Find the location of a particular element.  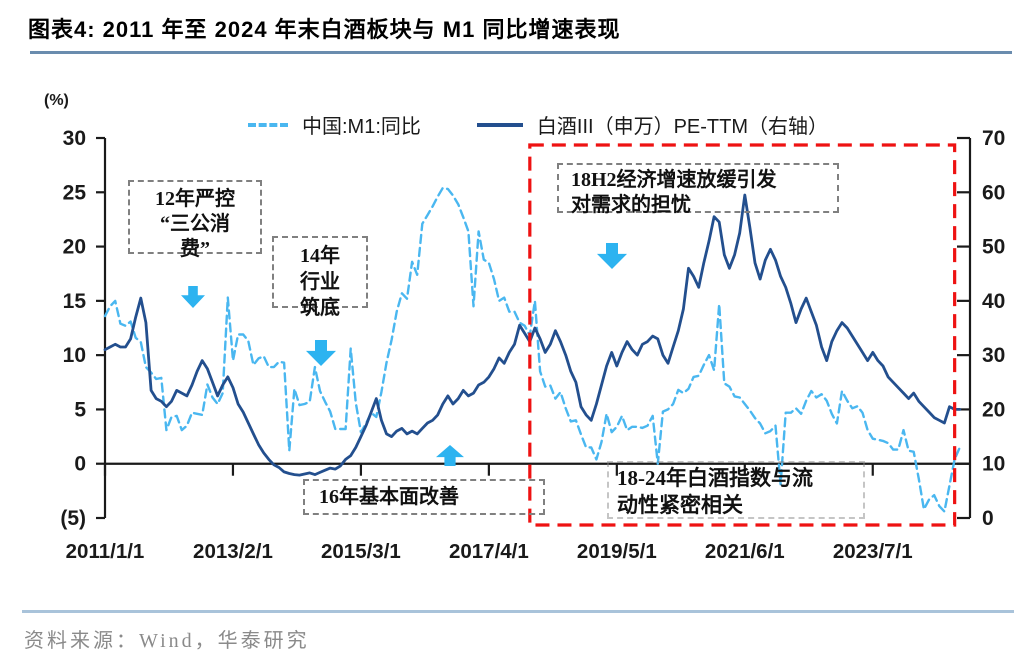

x-axis-tick-label: 2017/4/1 is located at coordinates (489, 551).